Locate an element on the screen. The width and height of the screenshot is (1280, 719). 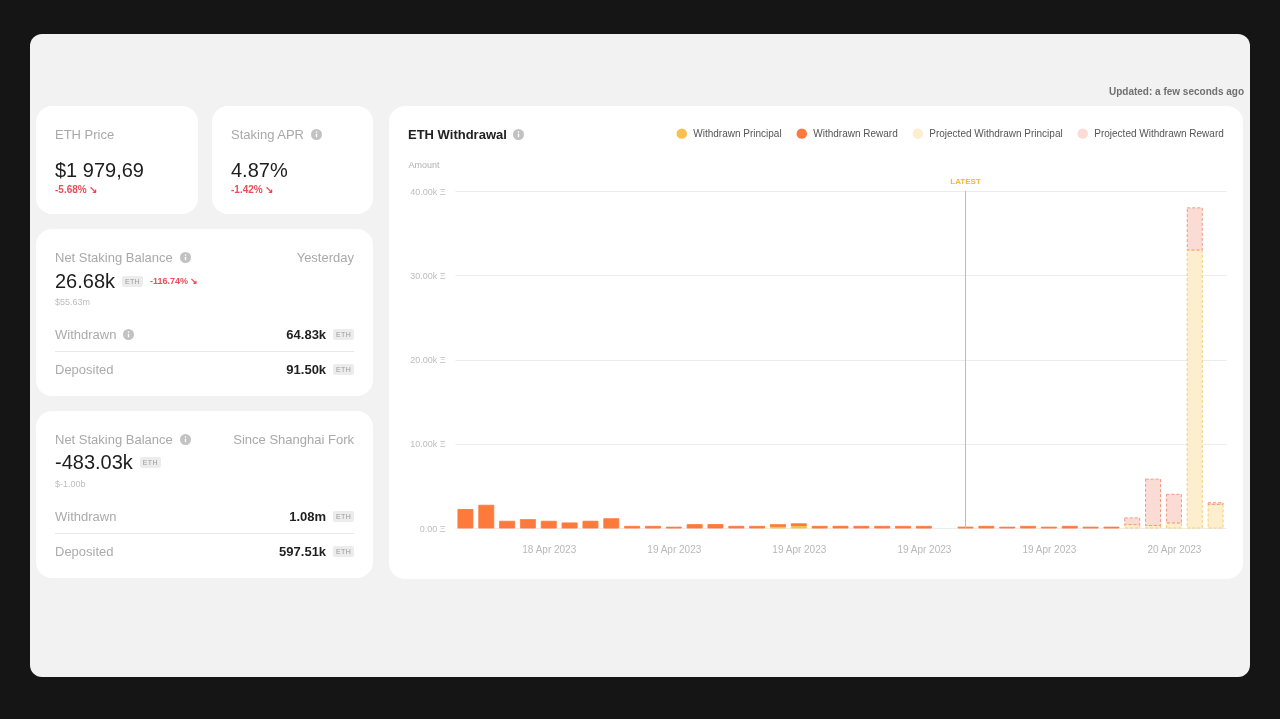
text: 26.68k is located at coordinates (85, 281).